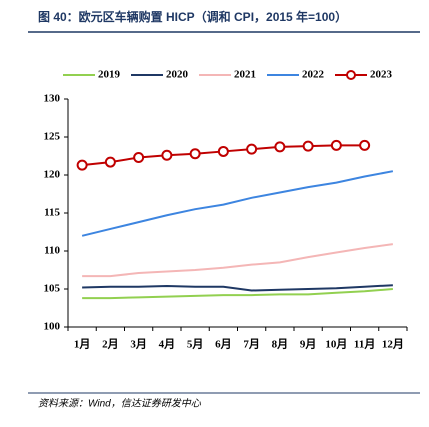 The width and height of the screenshot is (429, 427). Describe the element at coordinates (109, 75) in the screenshot. I see `legend-label: 2019` at that location.